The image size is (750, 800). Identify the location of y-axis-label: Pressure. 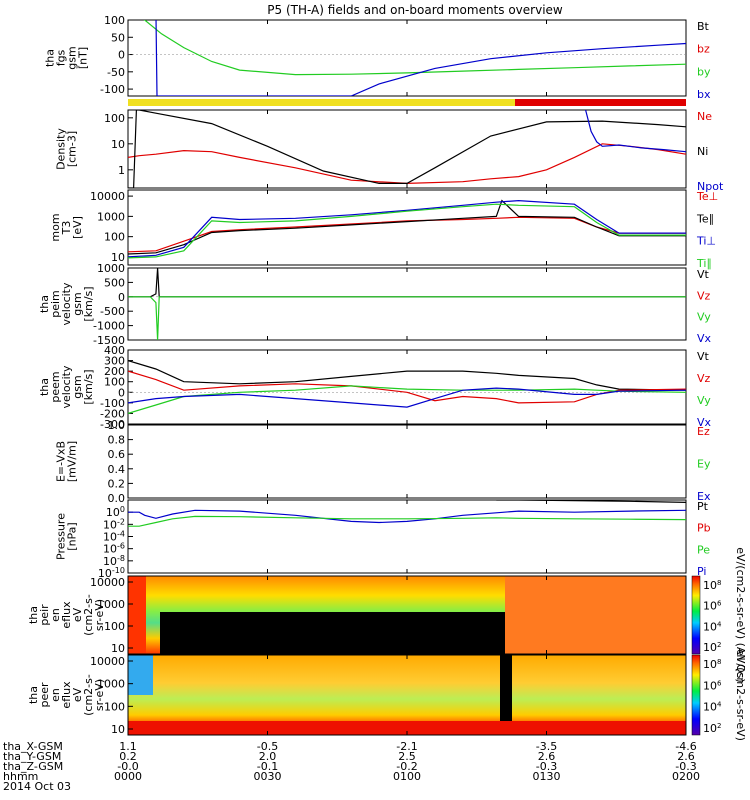
(61, 536).